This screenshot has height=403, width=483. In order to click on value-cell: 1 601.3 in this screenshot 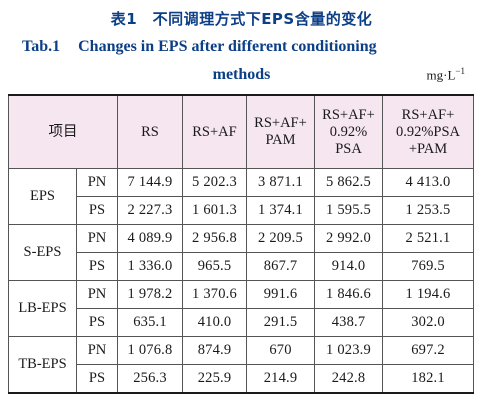, I will do `click(214, 210)`.